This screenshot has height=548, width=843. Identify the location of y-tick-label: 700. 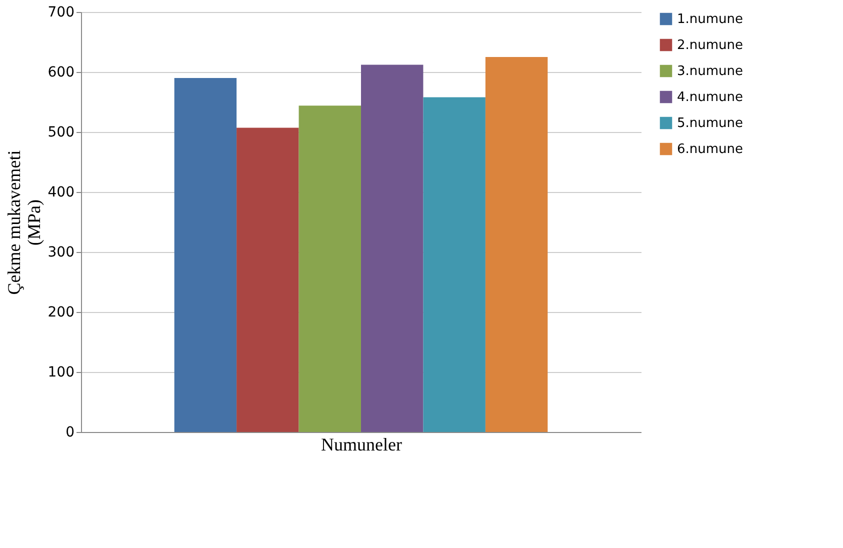
(61, 12).